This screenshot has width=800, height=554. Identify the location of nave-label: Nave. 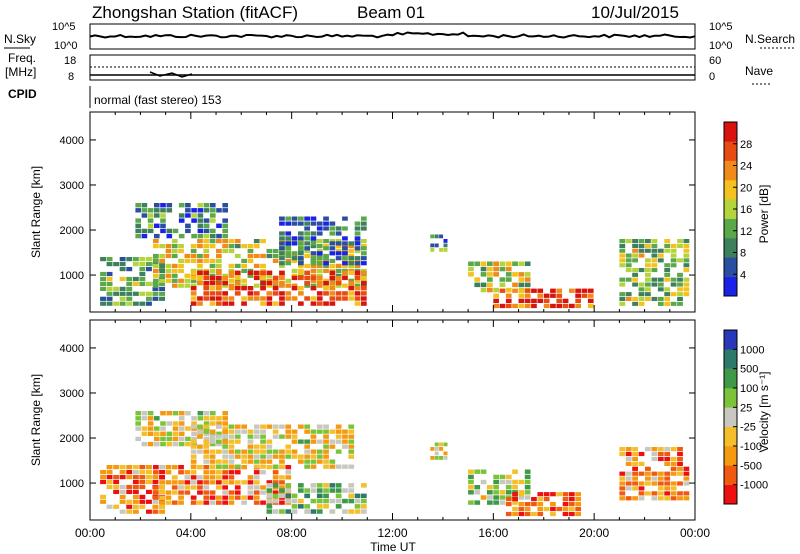
(759, 71).